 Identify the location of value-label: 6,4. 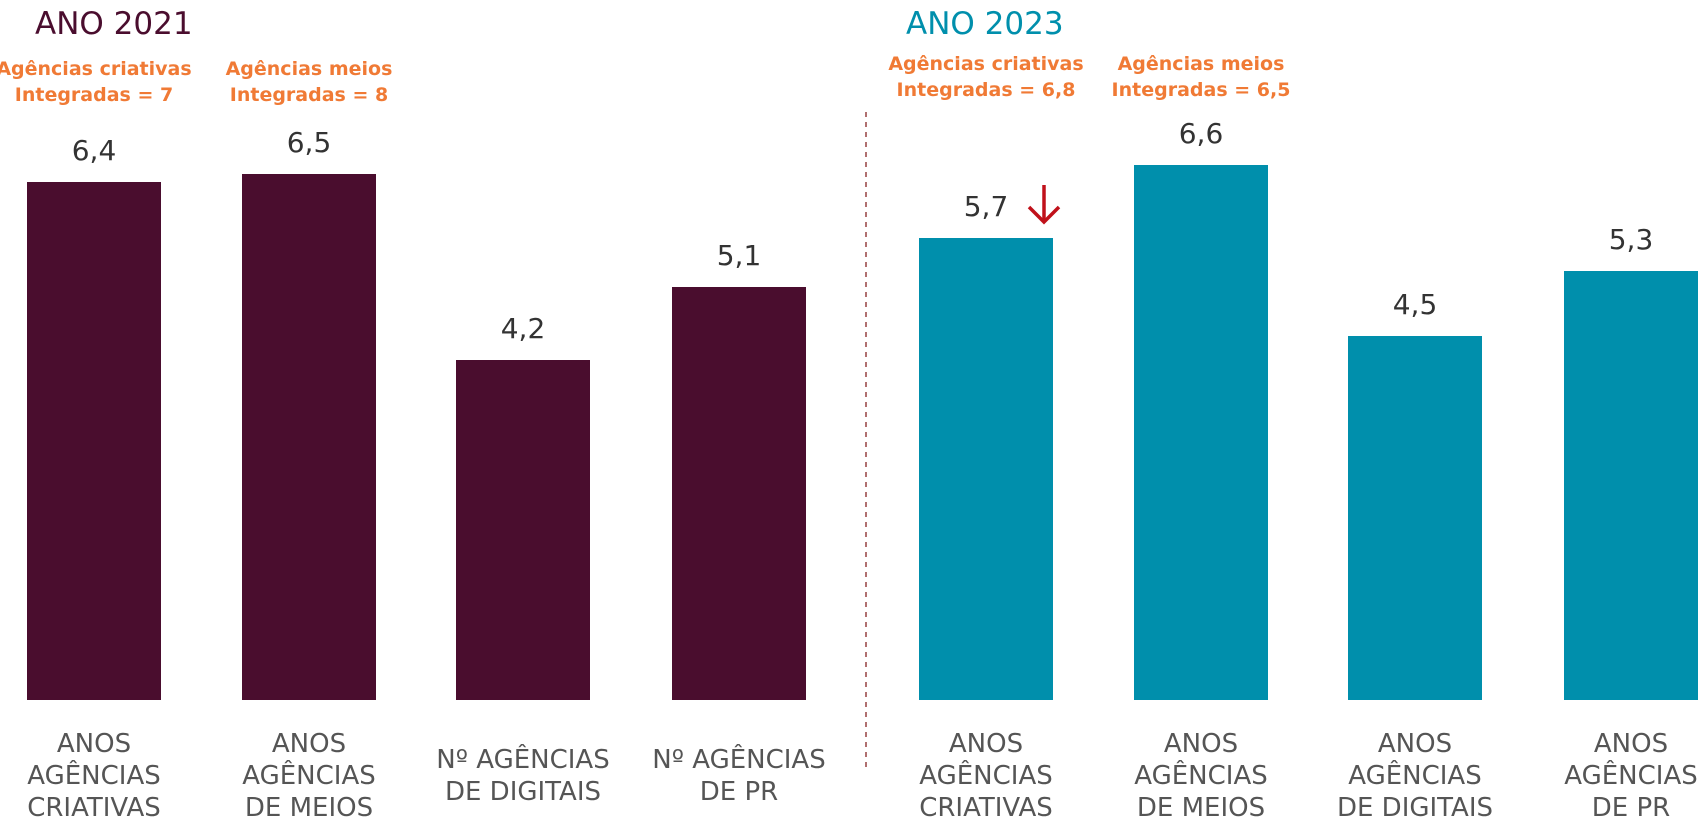
(94, 150).